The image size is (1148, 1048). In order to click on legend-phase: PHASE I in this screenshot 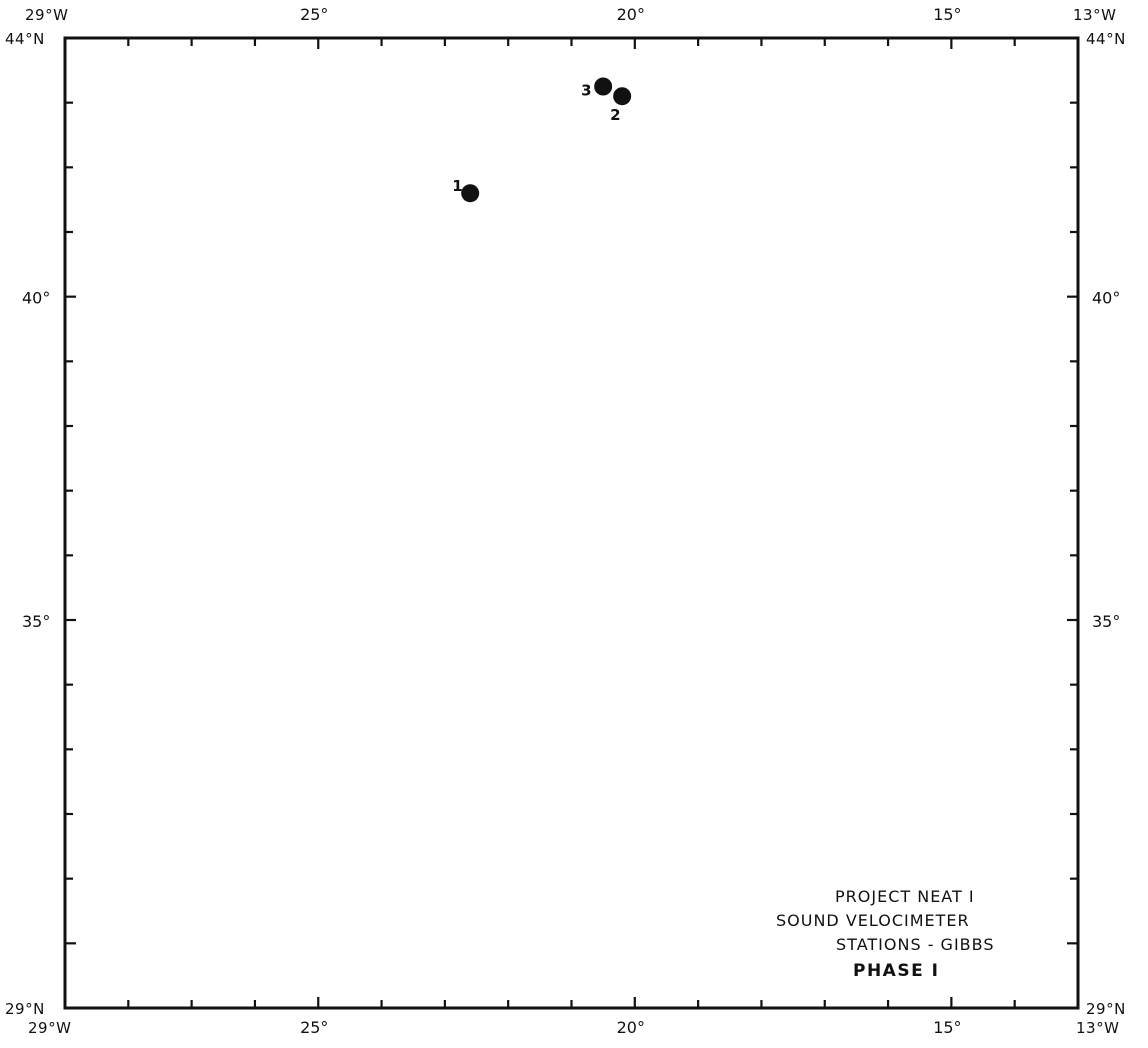, I will do `click(896, 971)`.